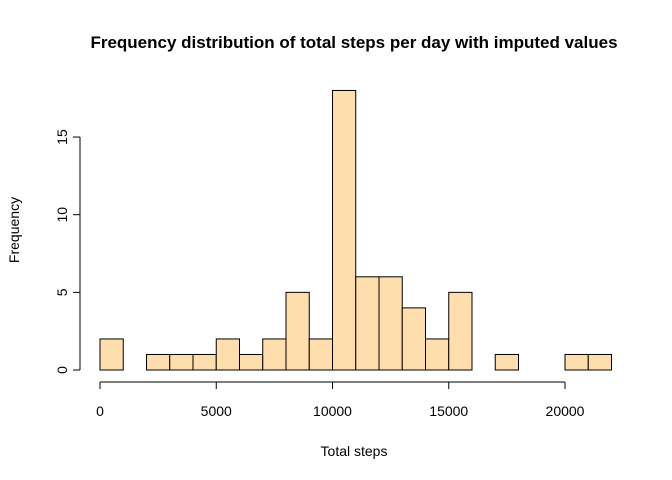 Image resolution: width=672 pixels, height=480 pixels. What do you see at coordinates (67, 251) in the screenshot?
I see `y-axis: 0 5 10 15` at bounding box center [67, 251].